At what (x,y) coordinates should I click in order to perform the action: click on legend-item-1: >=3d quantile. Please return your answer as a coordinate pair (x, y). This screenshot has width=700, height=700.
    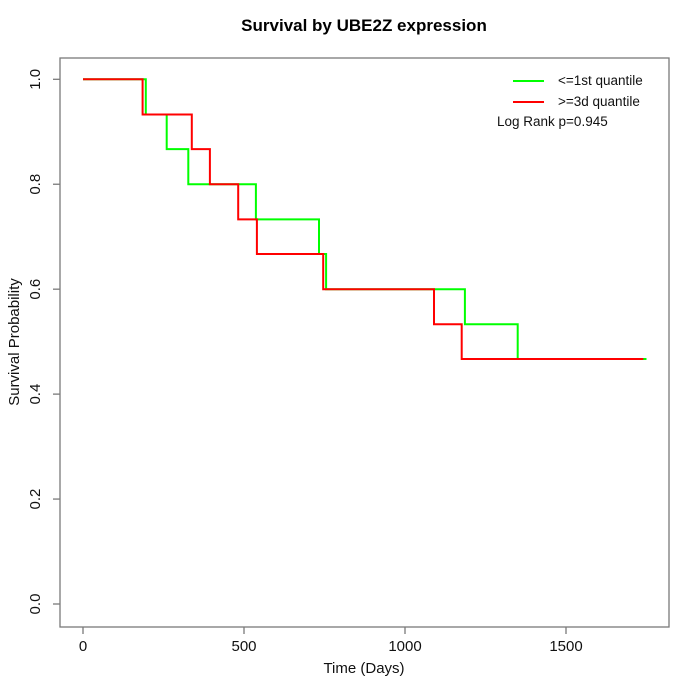
    Looking at the image, I should click on (578, 101).